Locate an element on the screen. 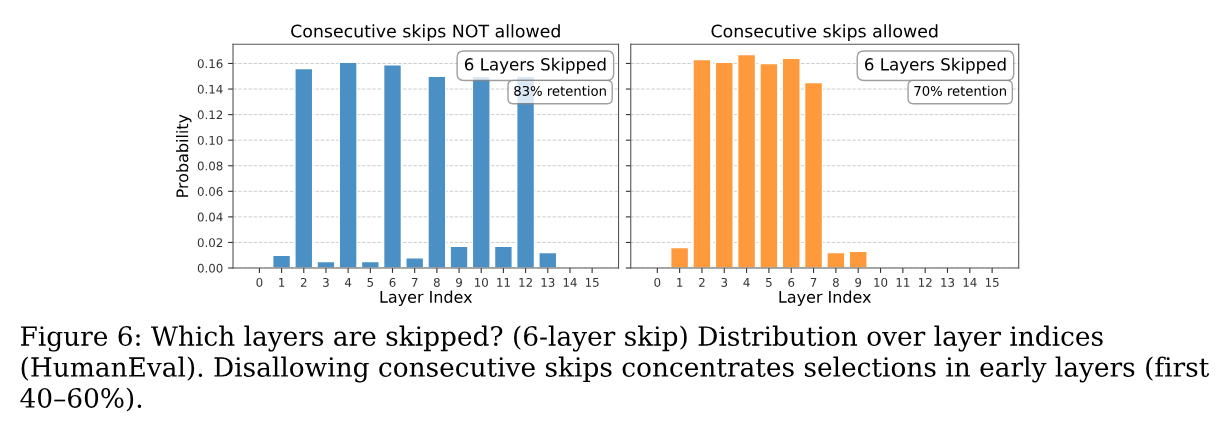  y-tick-label: 0.04 is located at coordinates (210, 217).